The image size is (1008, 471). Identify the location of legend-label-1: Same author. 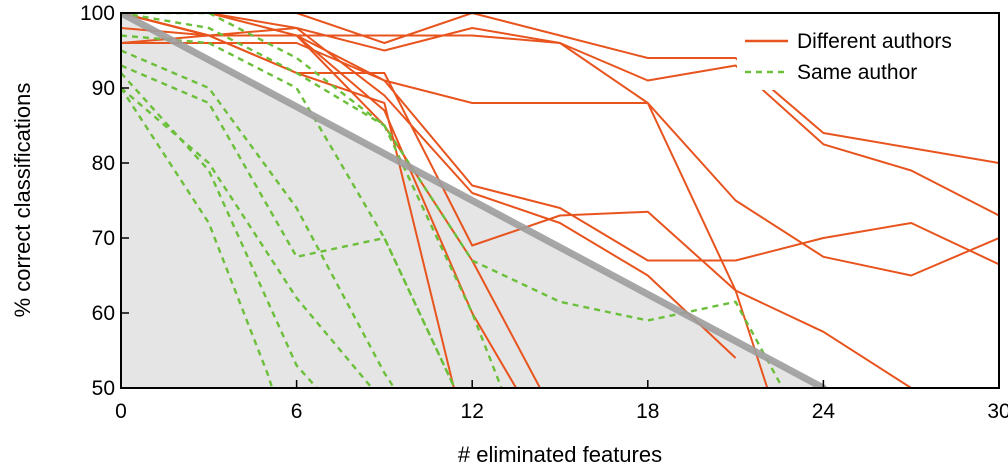
(857, 72).